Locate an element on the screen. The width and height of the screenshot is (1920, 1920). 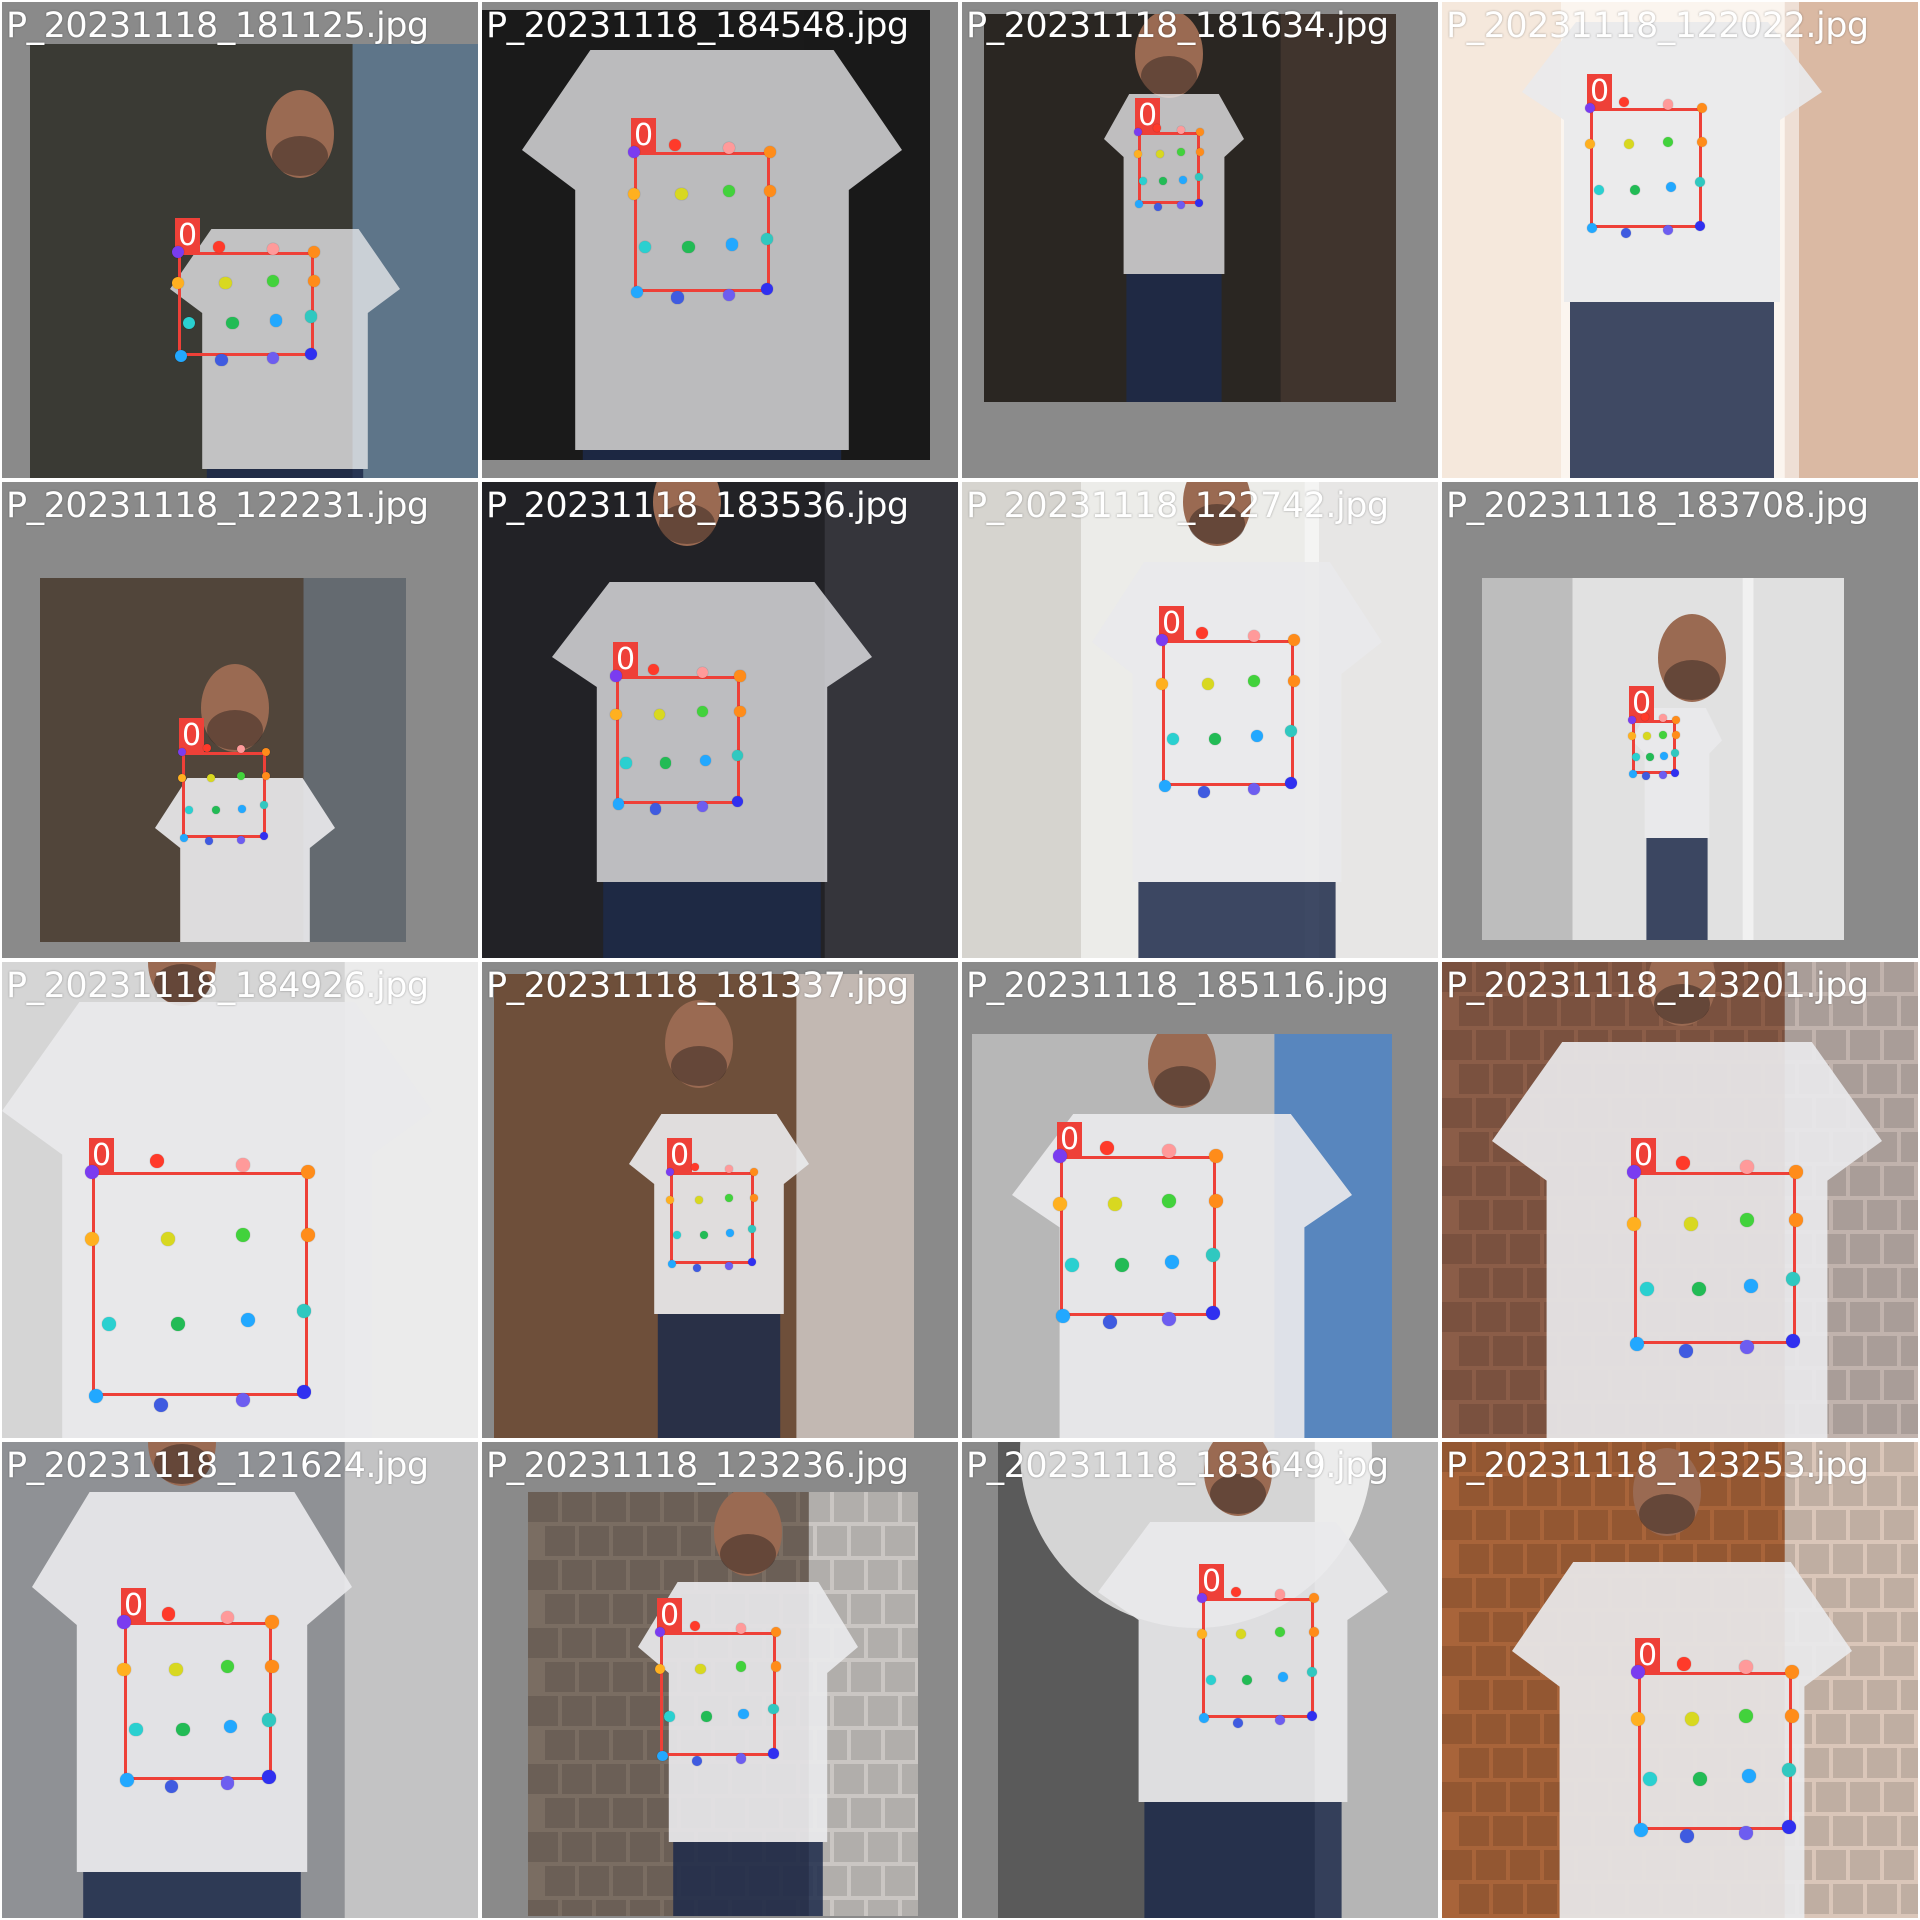
grid-tile: P_20231118_181634.jpg 0 is located at coordinates (1200, 240).